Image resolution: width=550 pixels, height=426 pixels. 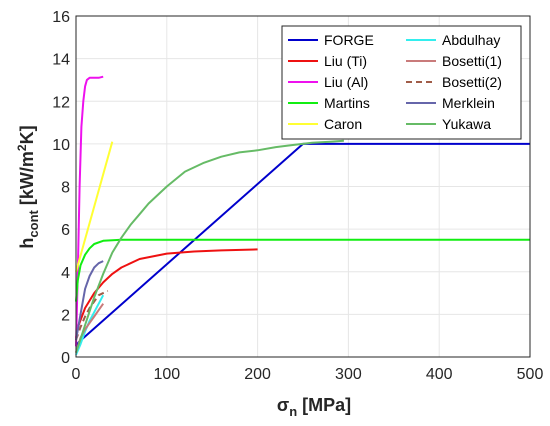 I want to click on y-tick-label: 12, so click(x=61, y=102).